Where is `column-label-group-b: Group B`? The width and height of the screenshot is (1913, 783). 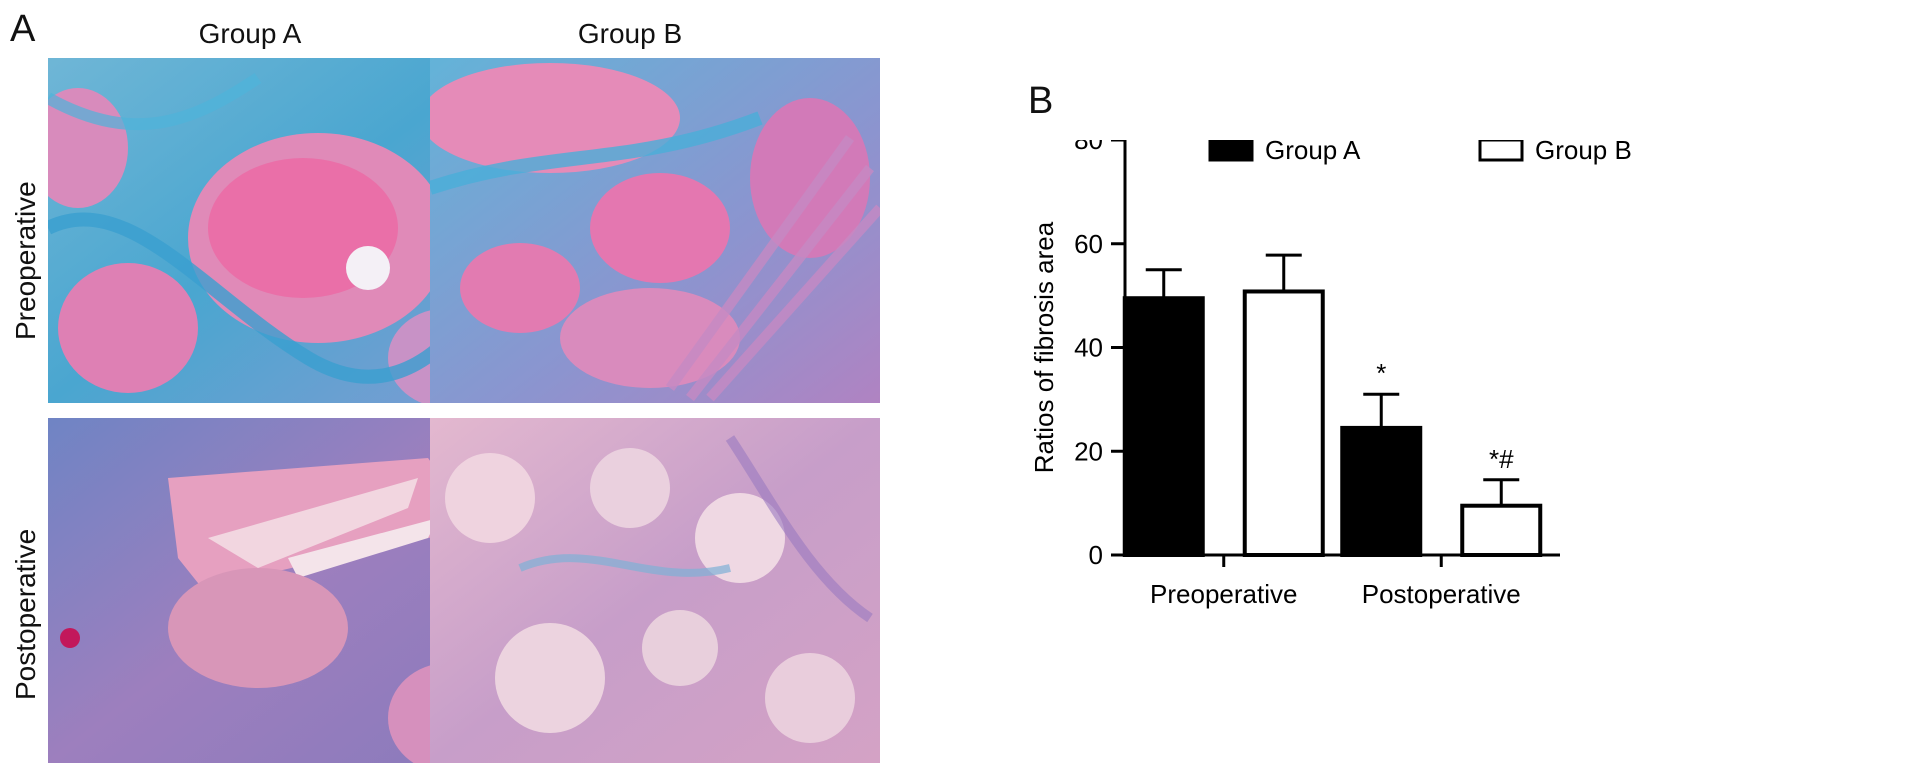
column-label-group-b: Group B is located at coordinates (630, 33).